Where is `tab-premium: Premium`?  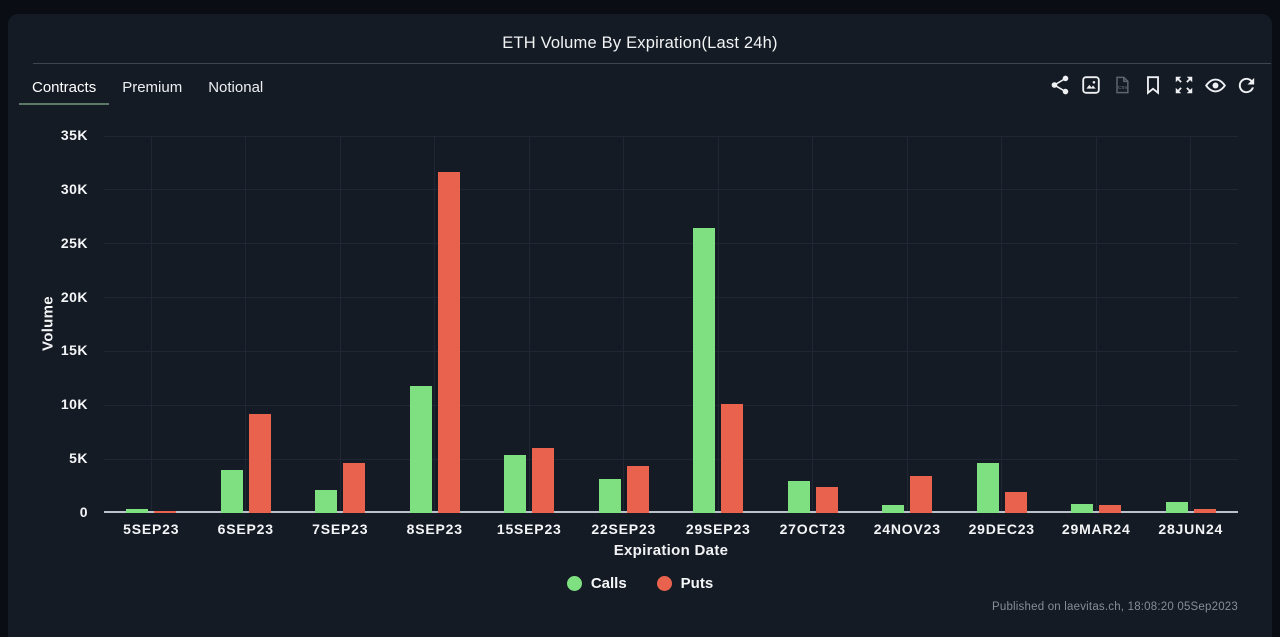
tab-premium: Premium is located at coordinates (152, 87).